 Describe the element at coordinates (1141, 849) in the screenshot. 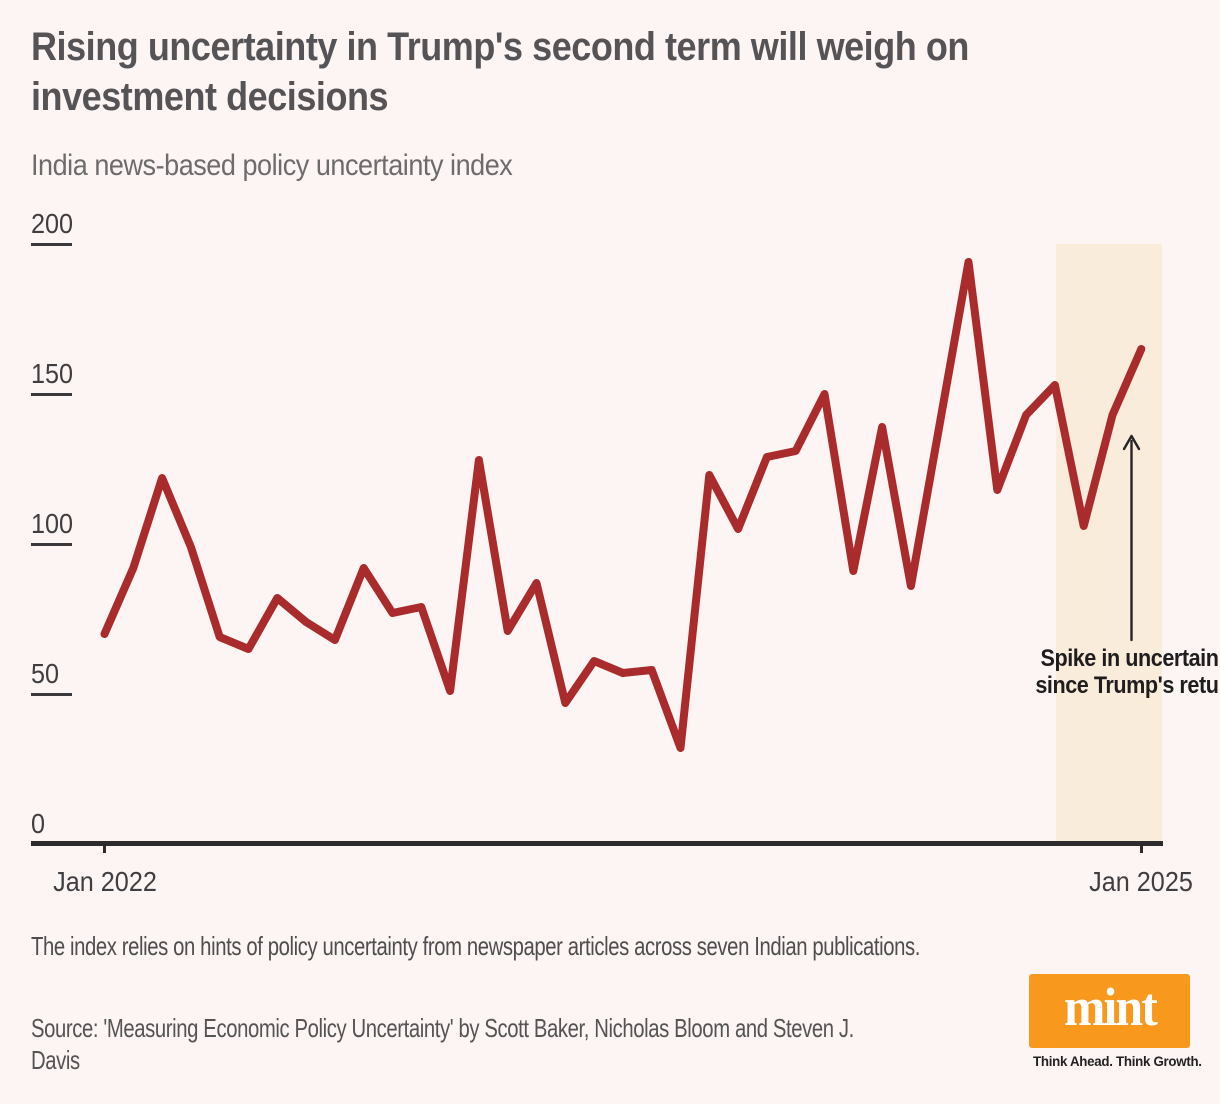

I see `x-tick-mark-jan-2025` at that location.